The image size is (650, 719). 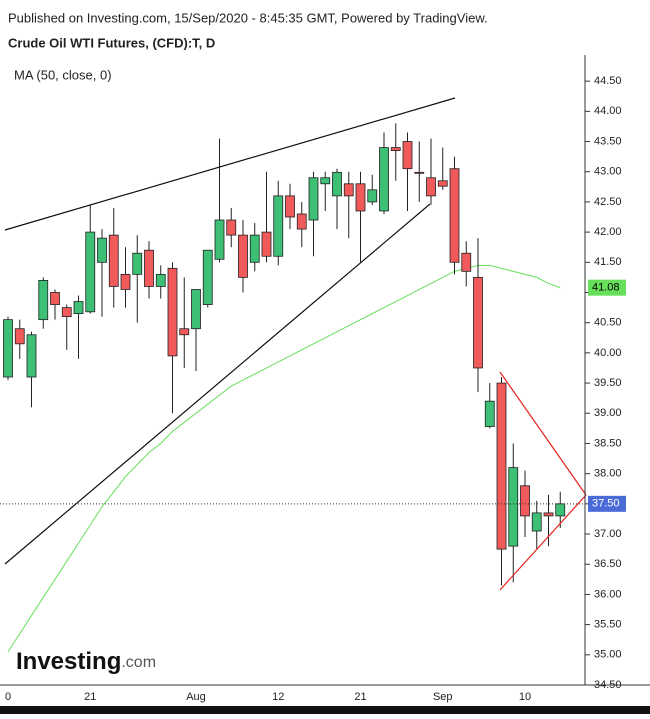 I want to click on y-tick-label: 44.50, so click(x=608, y=81).